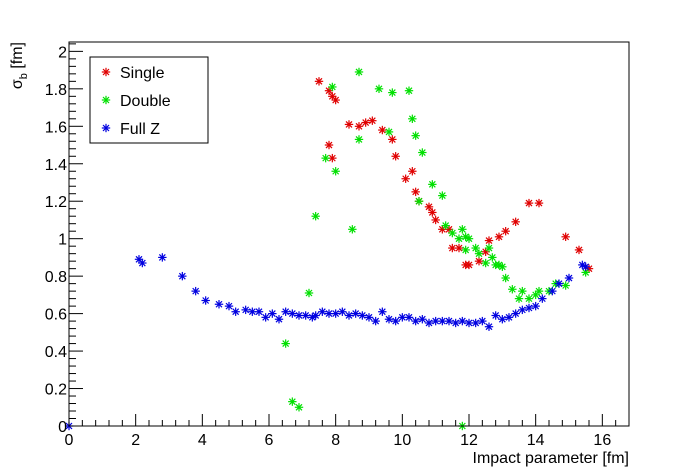  Describe the element at coordinates (202, 440) in the screenshot. I see `x-tick-label: 4` at that location.